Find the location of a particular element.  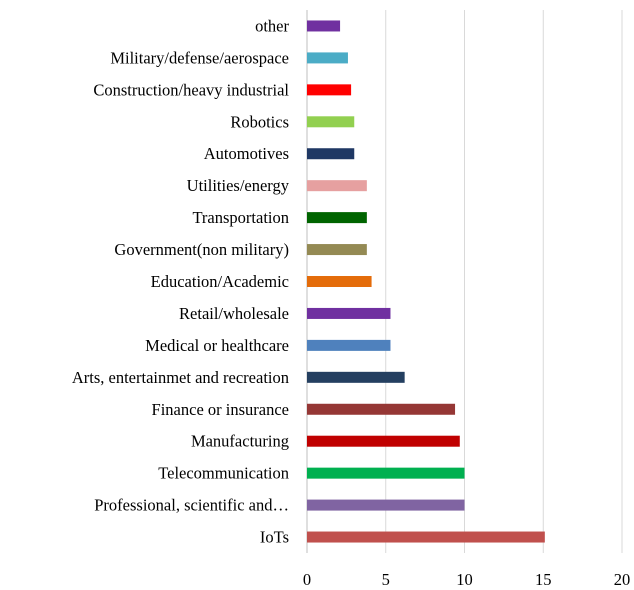

category-label: Robotics is located at coordinates (259, 121).